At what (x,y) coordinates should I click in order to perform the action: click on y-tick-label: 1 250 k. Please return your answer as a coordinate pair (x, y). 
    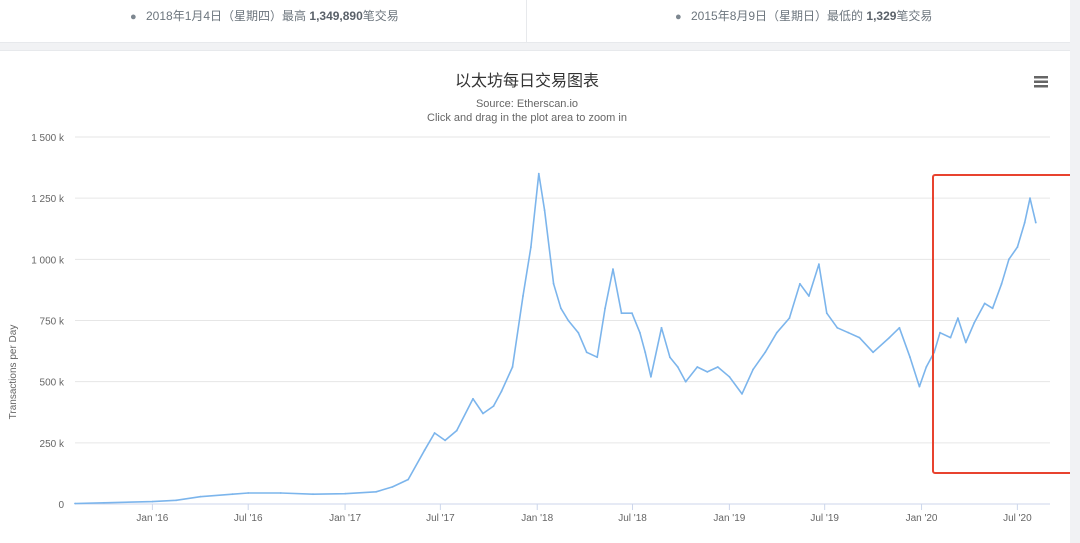
    Looking at the image, I should click on (48, 199).